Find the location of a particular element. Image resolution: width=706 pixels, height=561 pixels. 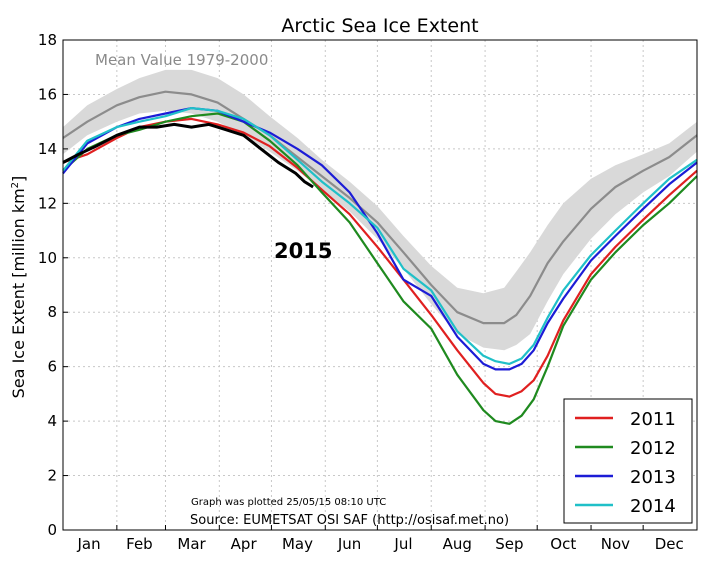

y-tick-label: 0 is located at coordinates (52, 530).